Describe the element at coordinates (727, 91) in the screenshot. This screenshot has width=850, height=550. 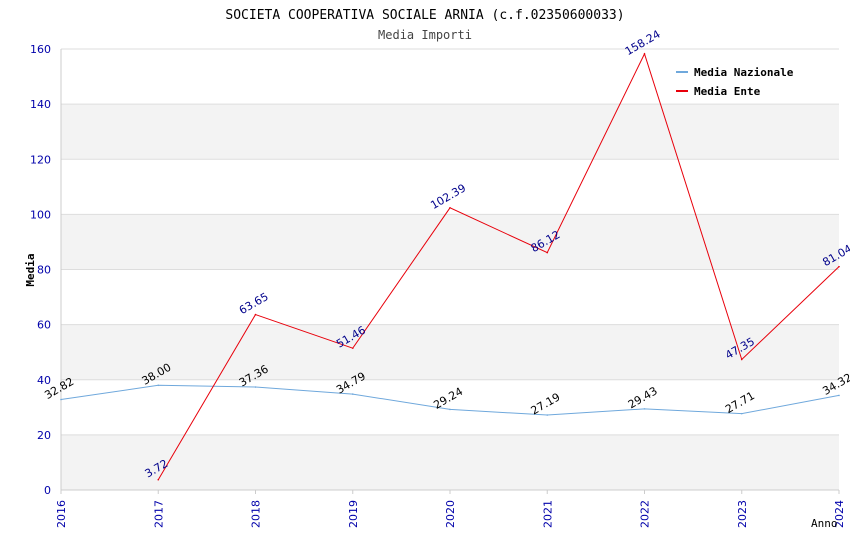
I see `legend-label: Media Ente` at that location.